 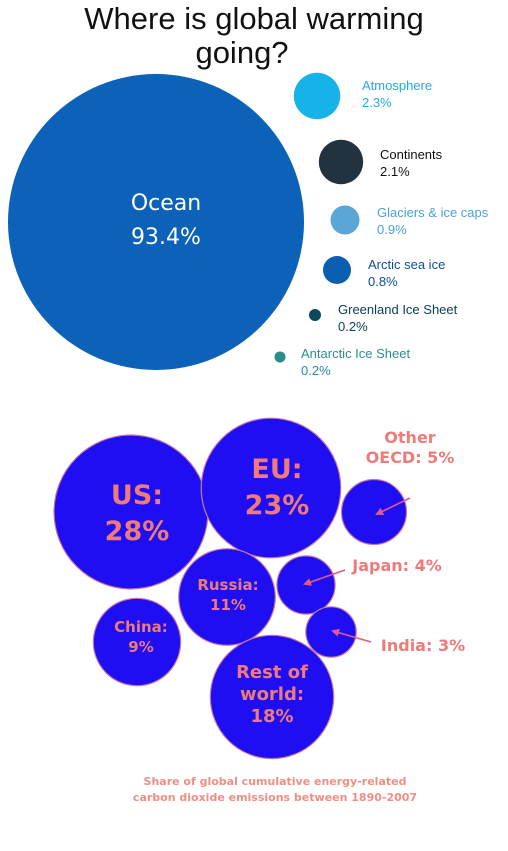 I want to click on rest-of-world-label-line-2: world:, so click(x=272, y=694).